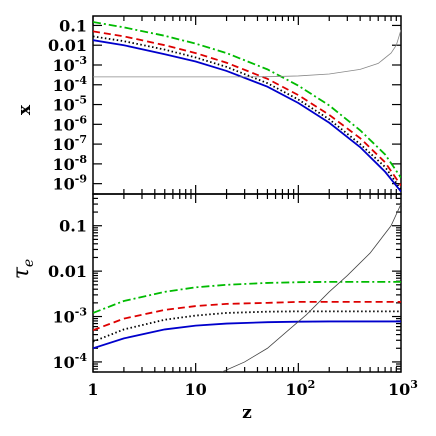  I want to click on x-tick-label: 10², so click(300, 388).